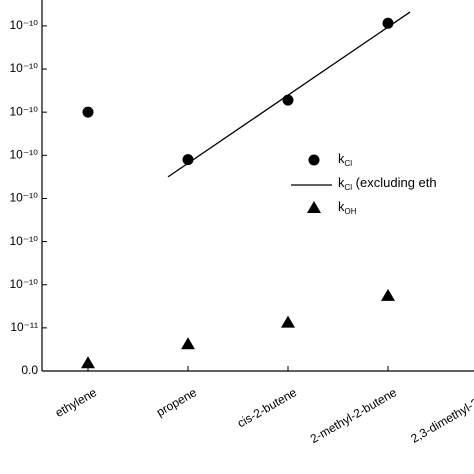 This screenshot has width=474, height=474. Describe the element at coordinates (441, 415) in the screenshot. I see `x-tick-label: 2,3-dimethyl-2-but` at that location.